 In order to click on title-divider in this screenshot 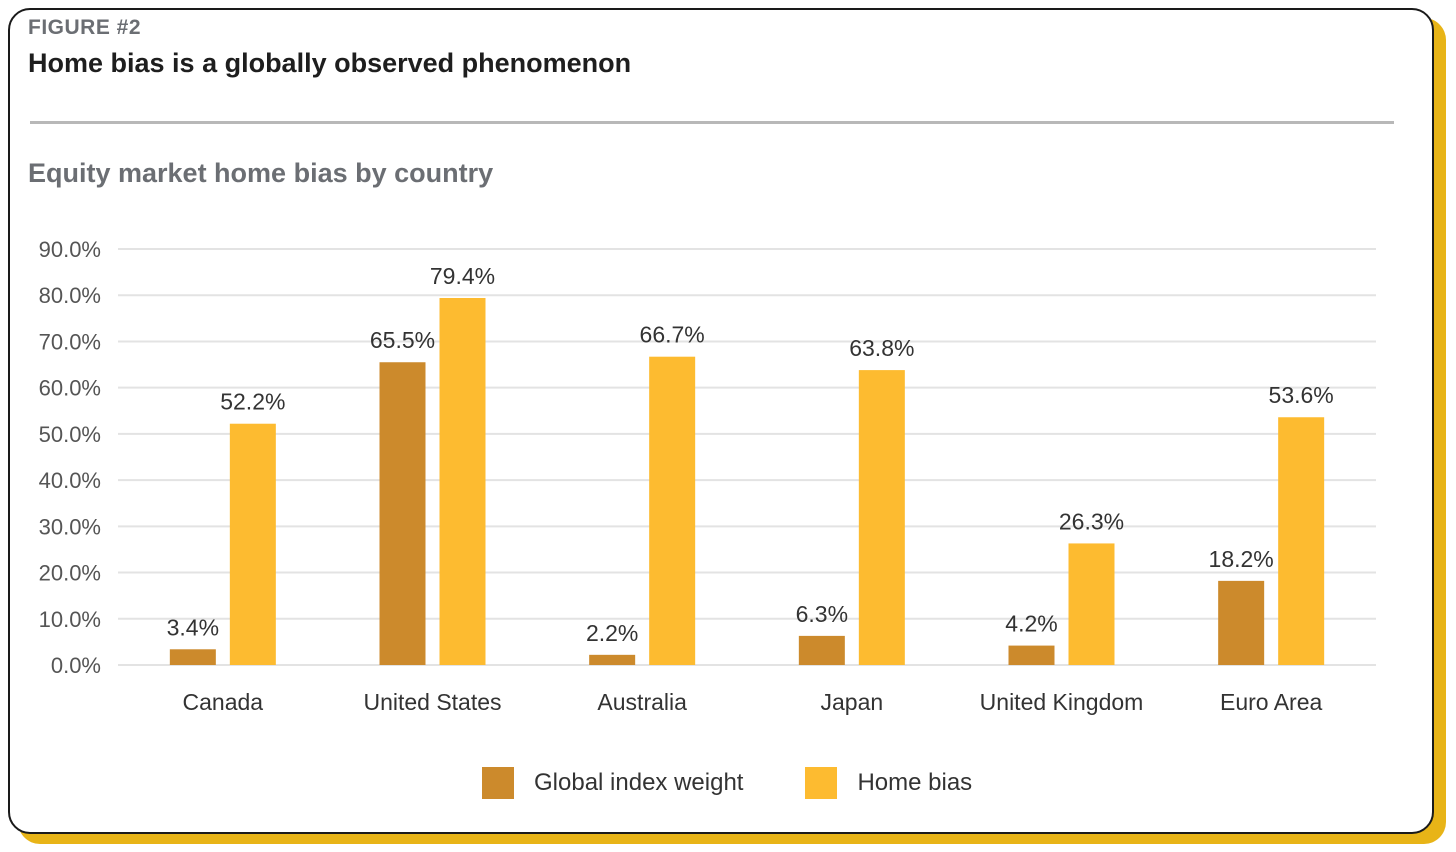, I will do `click(712, 122)`.